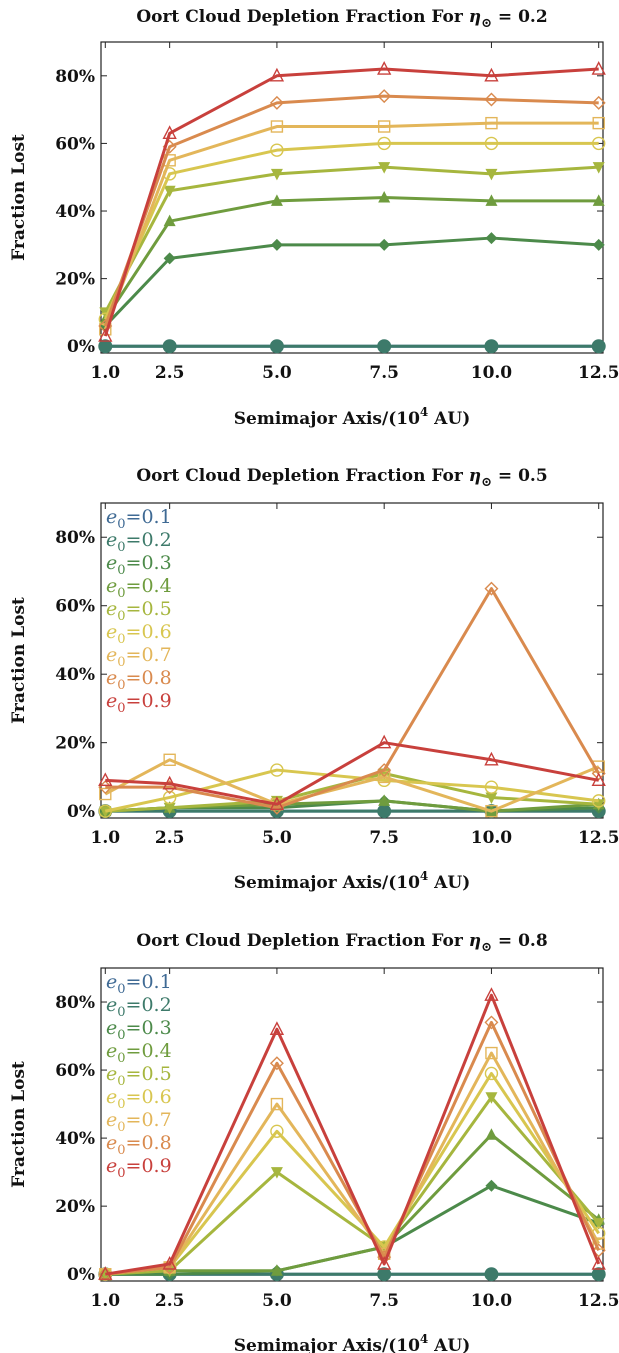 The width and height of the screenshot is (619, 1353). Describe the element at coordinates (149, 1120) in the screenshot. I see `legend-value: =0.7` at that location.